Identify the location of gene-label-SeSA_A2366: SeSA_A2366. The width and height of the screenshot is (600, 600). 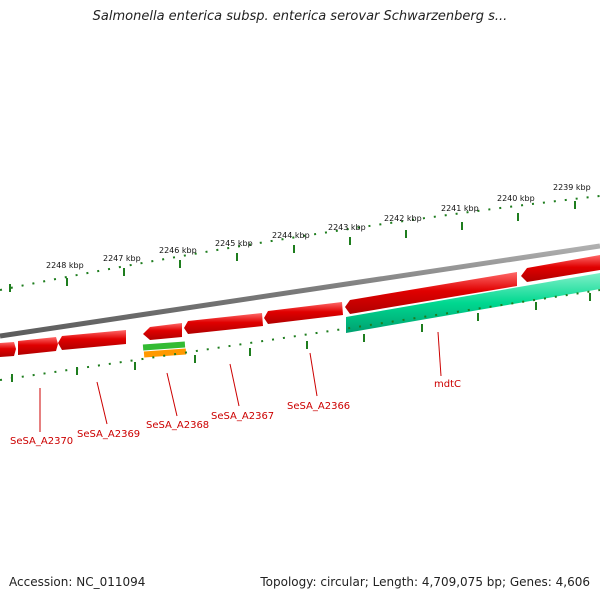
(318, 406).